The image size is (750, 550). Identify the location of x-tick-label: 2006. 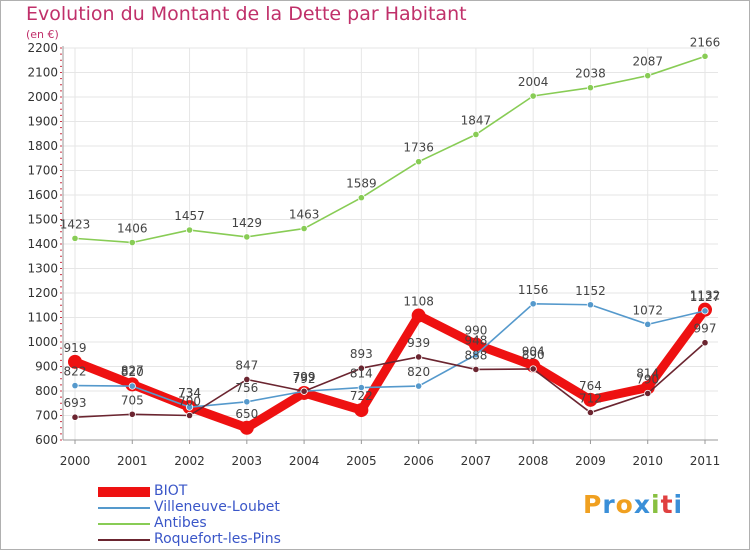
(418, 461).